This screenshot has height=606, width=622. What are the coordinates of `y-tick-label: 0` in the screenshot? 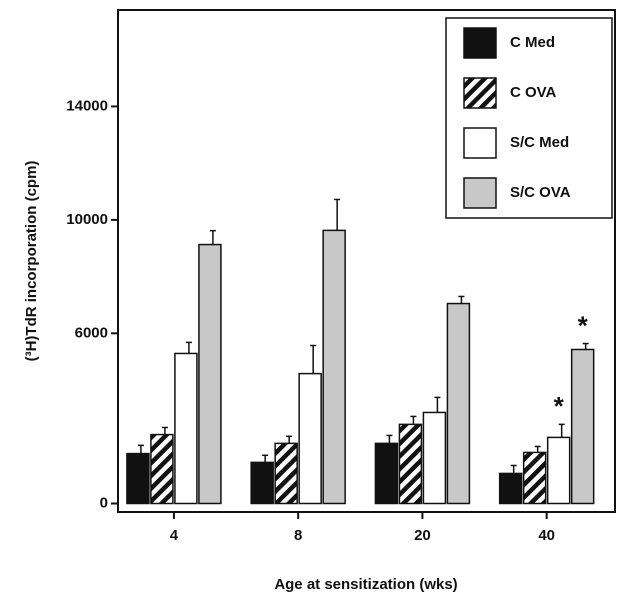 It's located at (104, 502).